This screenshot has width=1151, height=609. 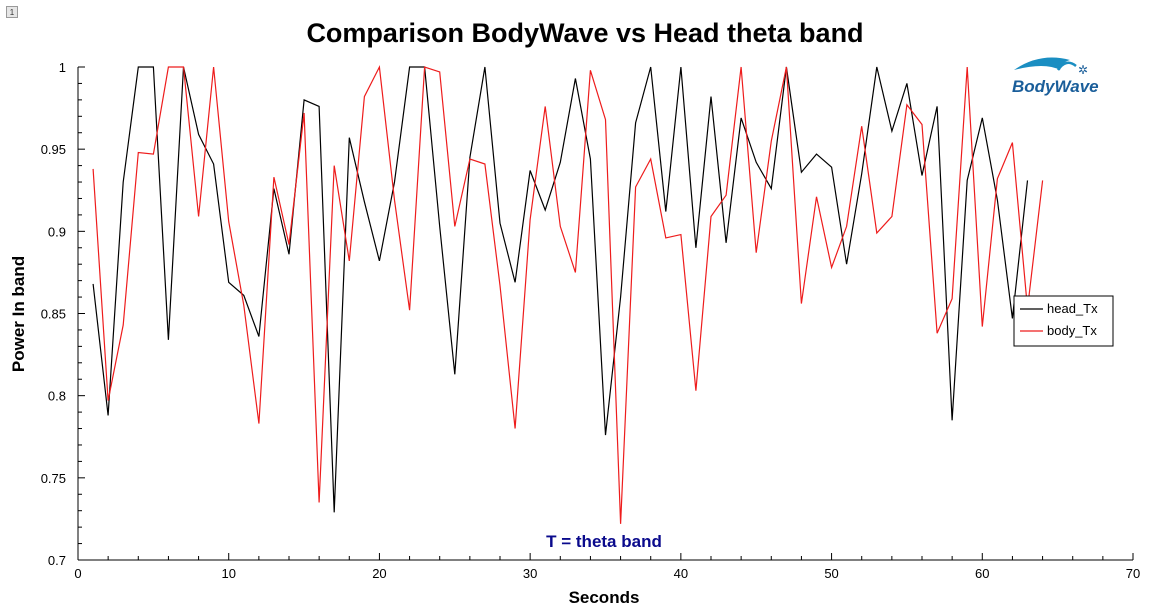 What do you see at coordinates (53, 314) in the screenshot?
I see `y-tick-label: 0.85` at bounding box center [53, 314].